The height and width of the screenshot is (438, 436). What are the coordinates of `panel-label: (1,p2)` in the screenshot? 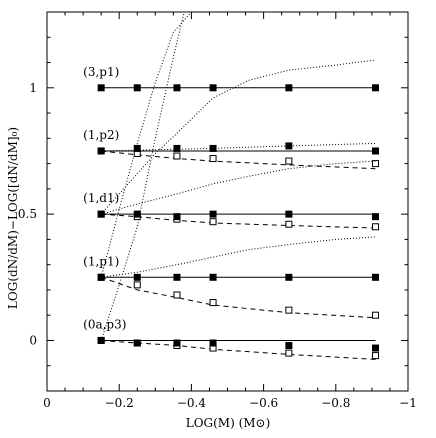 It's located at (101, 135).